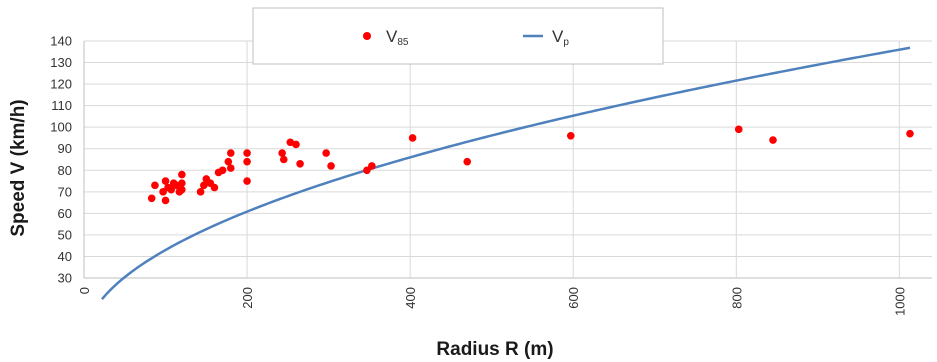 The width and height of the screenshot is (937, 362). What do you see at coordinates (247, 298) in the screenshot?
I see `x-tick-label: 200` at bounding box center [247, 298].